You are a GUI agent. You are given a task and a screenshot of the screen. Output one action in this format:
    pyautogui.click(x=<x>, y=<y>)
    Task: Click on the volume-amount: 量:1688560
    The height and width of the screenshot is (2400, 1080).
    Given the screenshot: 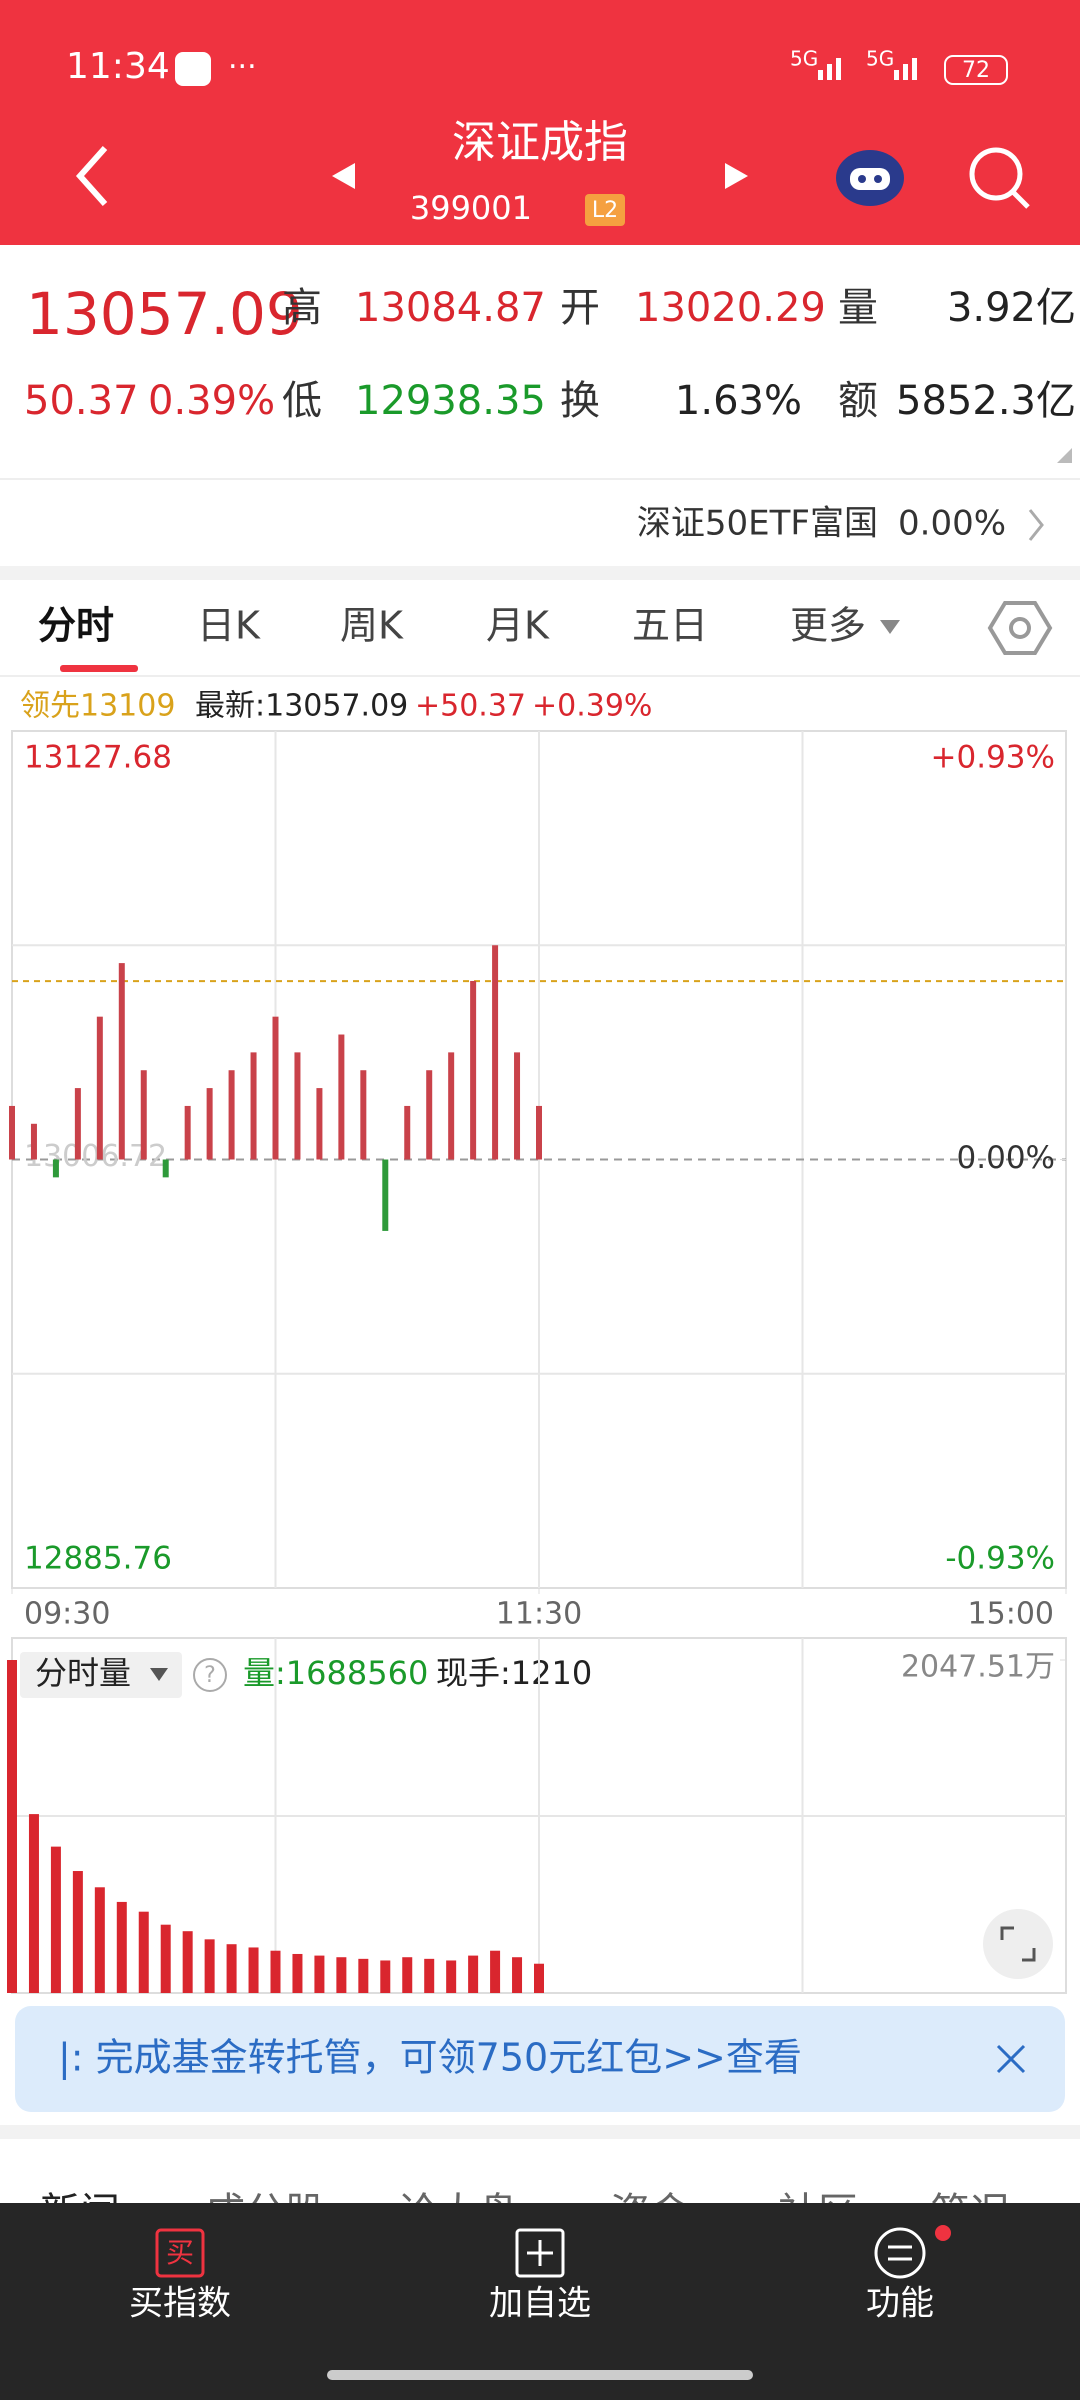 What is the action you would take?
    pyautogui.click(x=335, y=1673)
    